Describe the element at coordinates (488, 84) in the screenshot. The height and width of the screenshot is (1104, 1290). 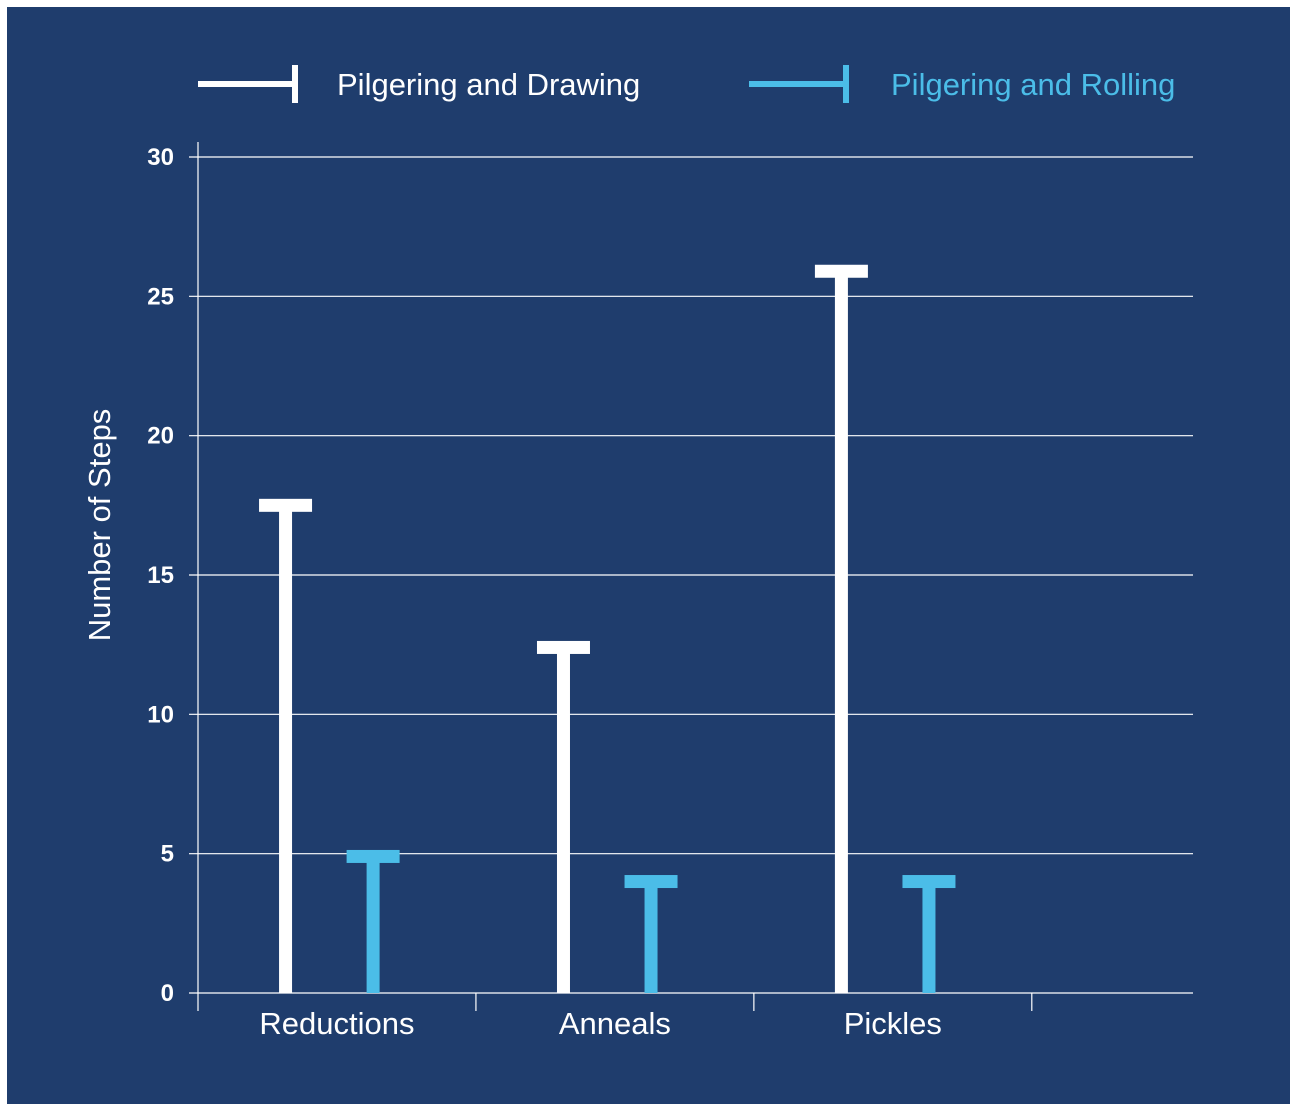
I see `legend-label: Pilgering and Drawing` at that location.